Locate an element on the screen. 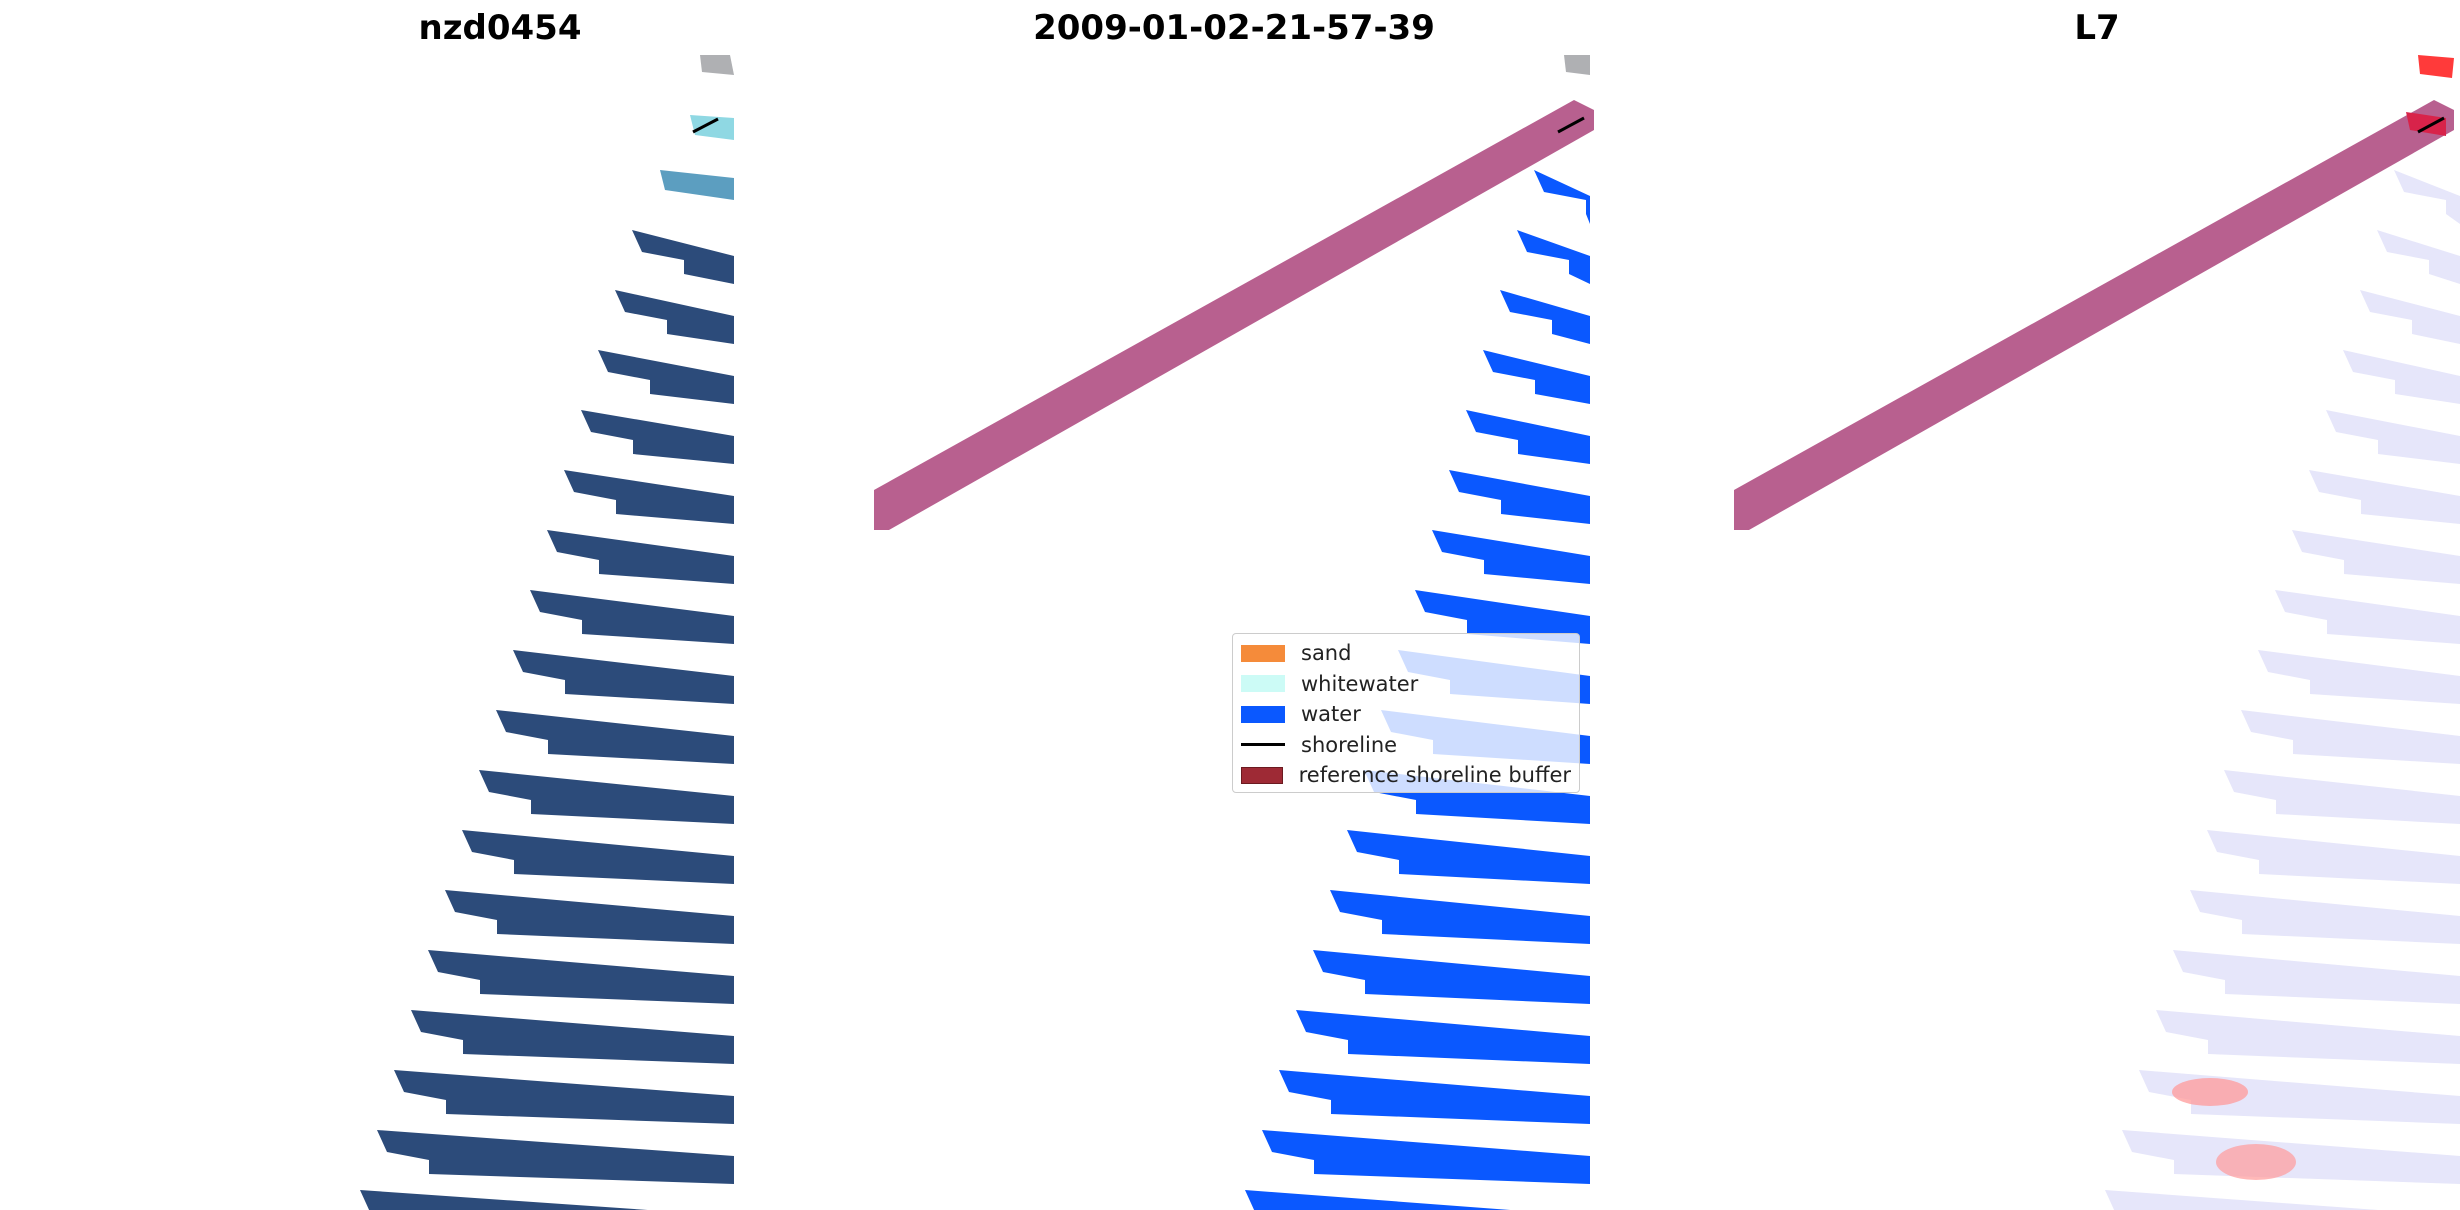 The image size is (2460, 1210). legend-label: shoreline is located at coordinates (1349, 744).